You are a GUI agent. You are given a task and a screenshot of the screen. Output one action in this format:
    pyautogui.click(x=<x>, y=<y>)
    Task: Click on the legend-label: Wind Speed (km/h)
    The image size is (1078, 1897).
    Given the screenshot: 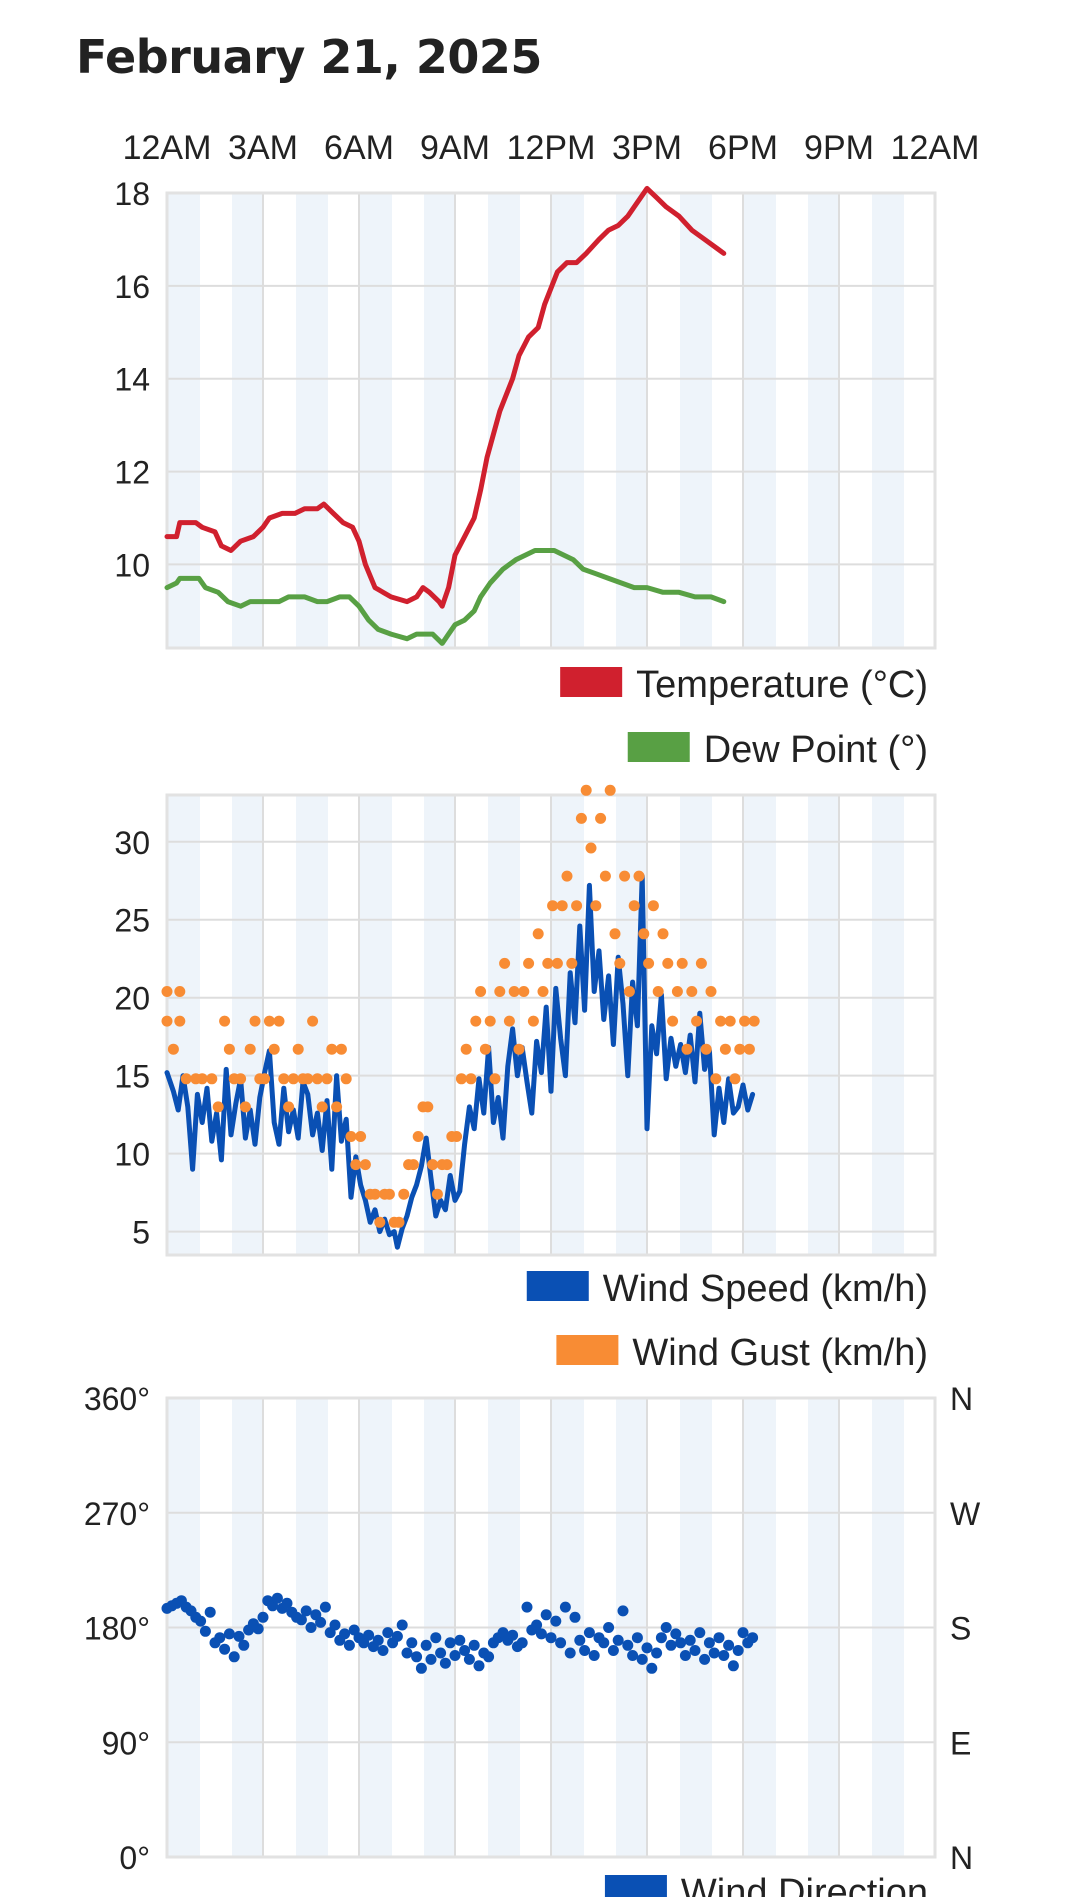 What is the action you would take?
    pyautogui.click(x=765, y=1289)
    